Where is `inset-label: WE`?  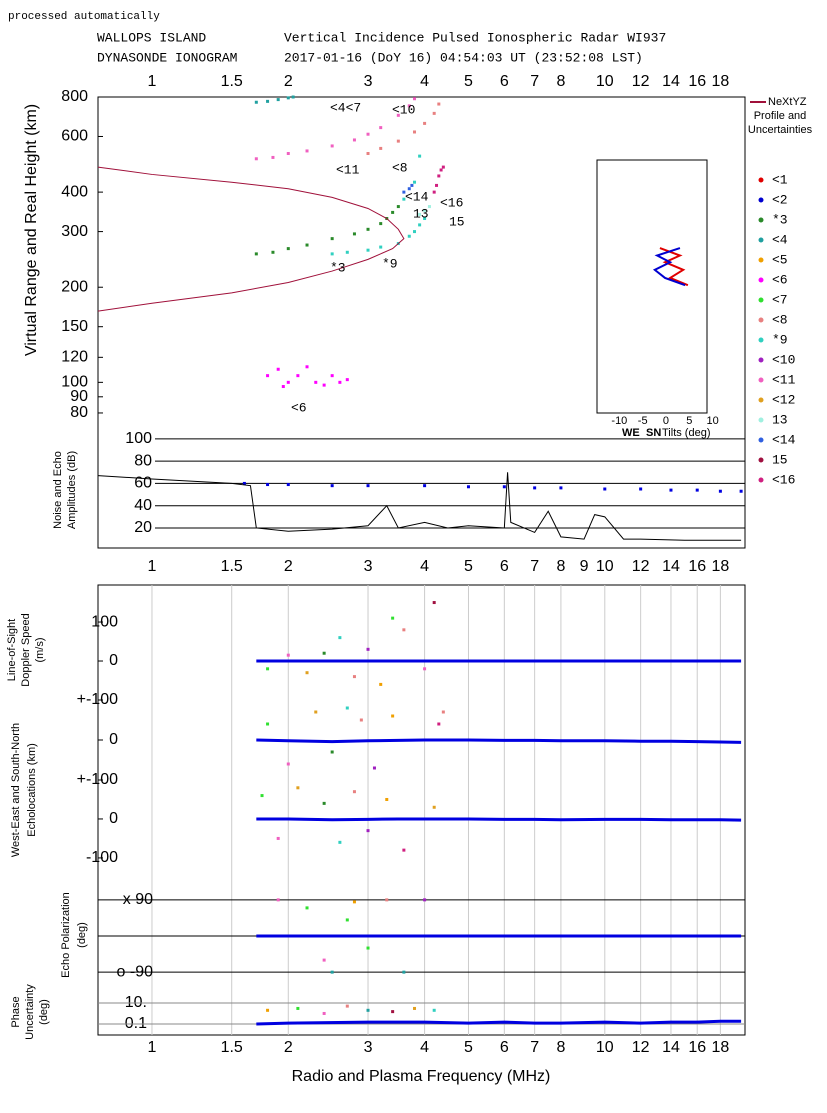
inset-label: WE is located at coordinates (631, 433).